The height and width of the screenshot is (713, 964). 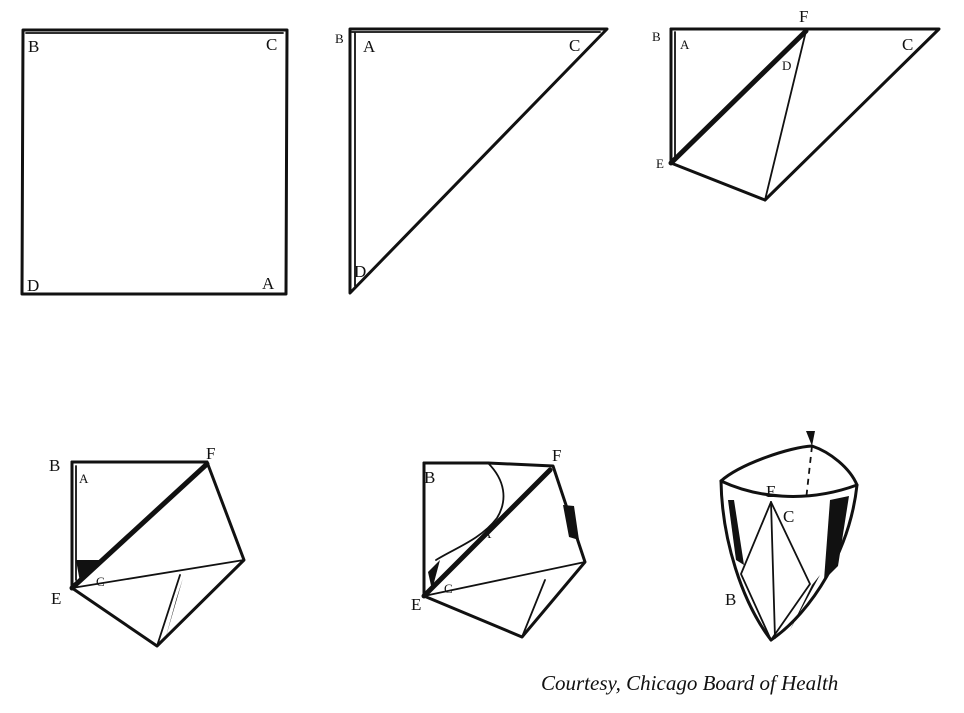 I want to click on step-5-tucked: B F A E C, so click(x=499, y=542).